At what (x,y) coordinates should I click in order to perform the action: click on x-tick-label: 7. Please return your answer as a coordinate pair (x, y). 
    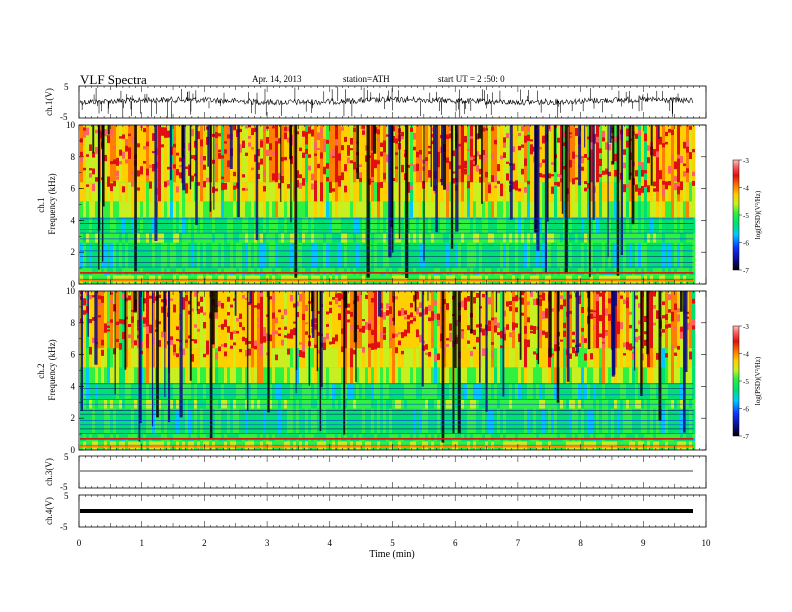
    Looking at the image, I should click on (518, 543).